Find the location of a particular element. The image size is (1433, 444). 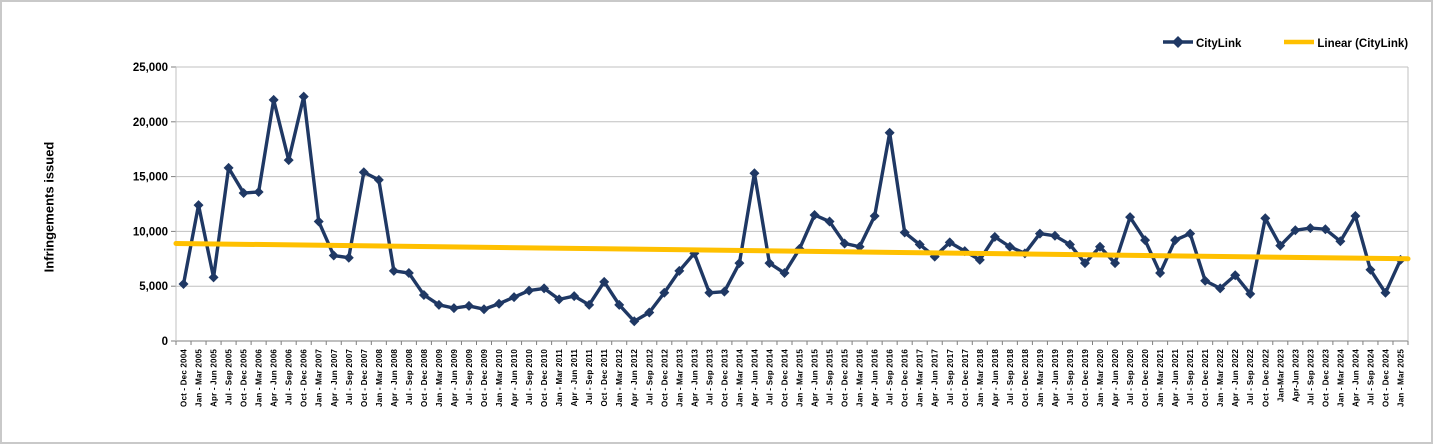

x-tick-label: Jul - Sep 2015 is located at coordinates (830, 377).